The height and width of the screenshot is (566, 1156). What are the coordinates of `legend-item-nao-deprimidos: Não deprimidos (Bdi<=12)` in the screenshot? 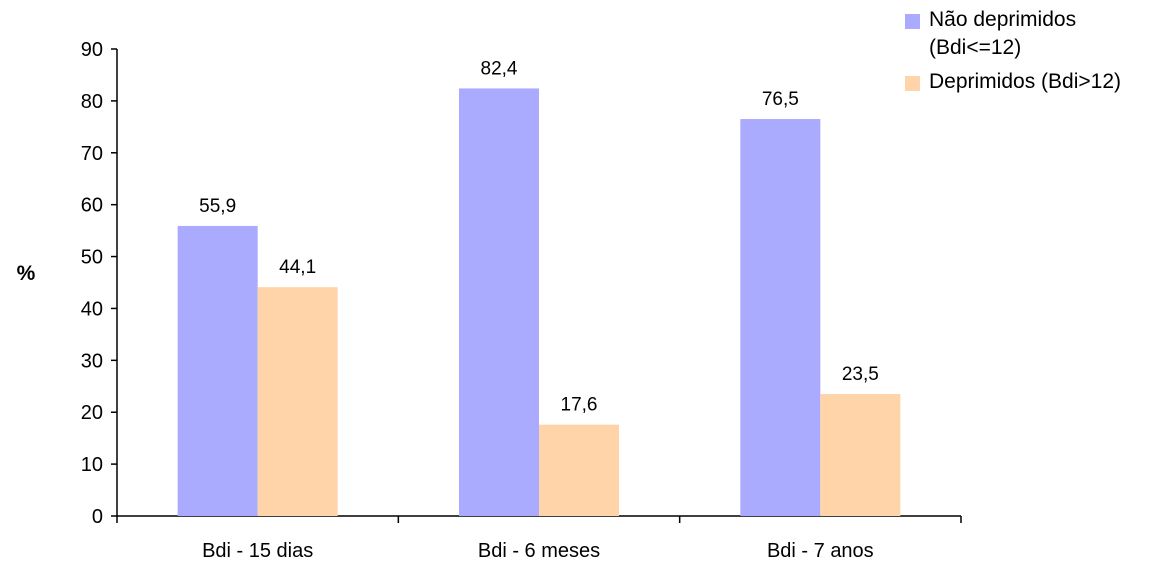 It's located at (1030, 34).